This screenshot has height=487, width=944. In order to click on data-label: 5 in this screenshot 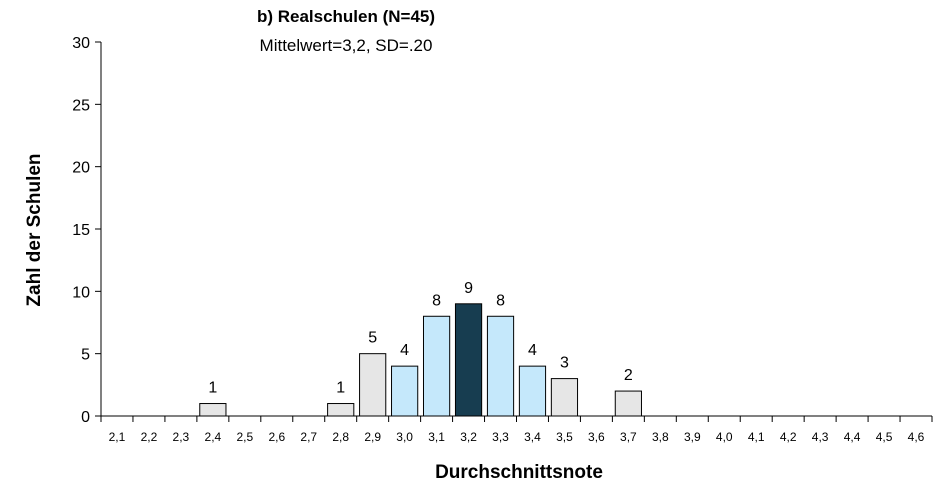, I will do `click(372, 338)`.